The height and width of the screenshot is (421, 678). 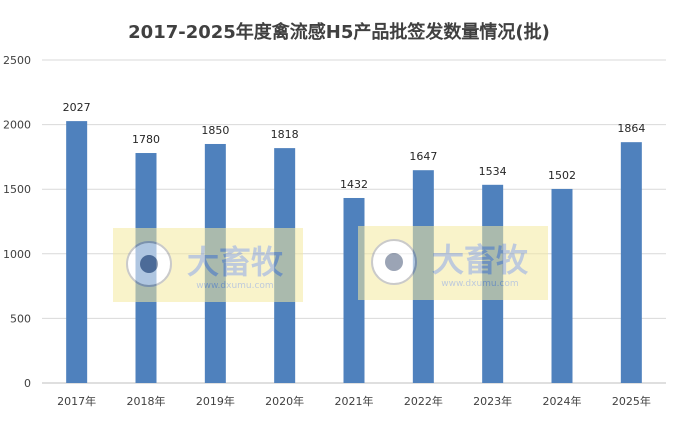 What do you see at coordinates (215, 130) in the screenshot?
I see `data-label: 1850` at bounding box center [215, 130].